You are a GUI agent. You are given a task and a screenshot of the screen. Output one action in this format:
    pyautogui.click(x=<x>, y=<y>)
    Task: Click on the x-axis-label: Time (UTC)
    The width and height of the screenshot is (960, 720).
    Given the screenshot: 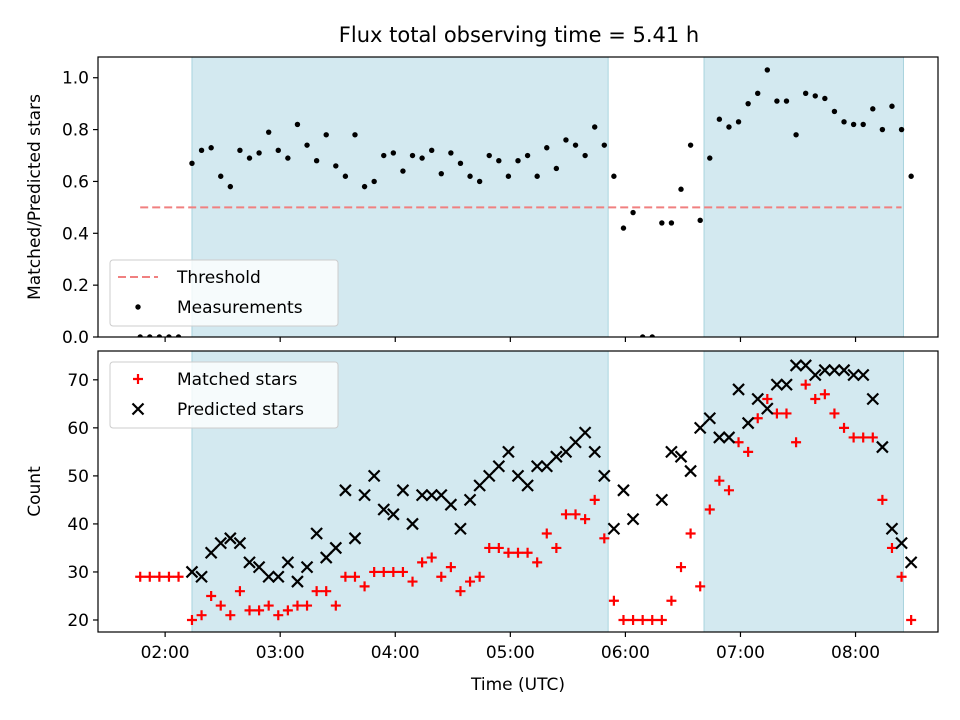 What is the action you would take?
    pyautogui.click(x=517, y=685)
    